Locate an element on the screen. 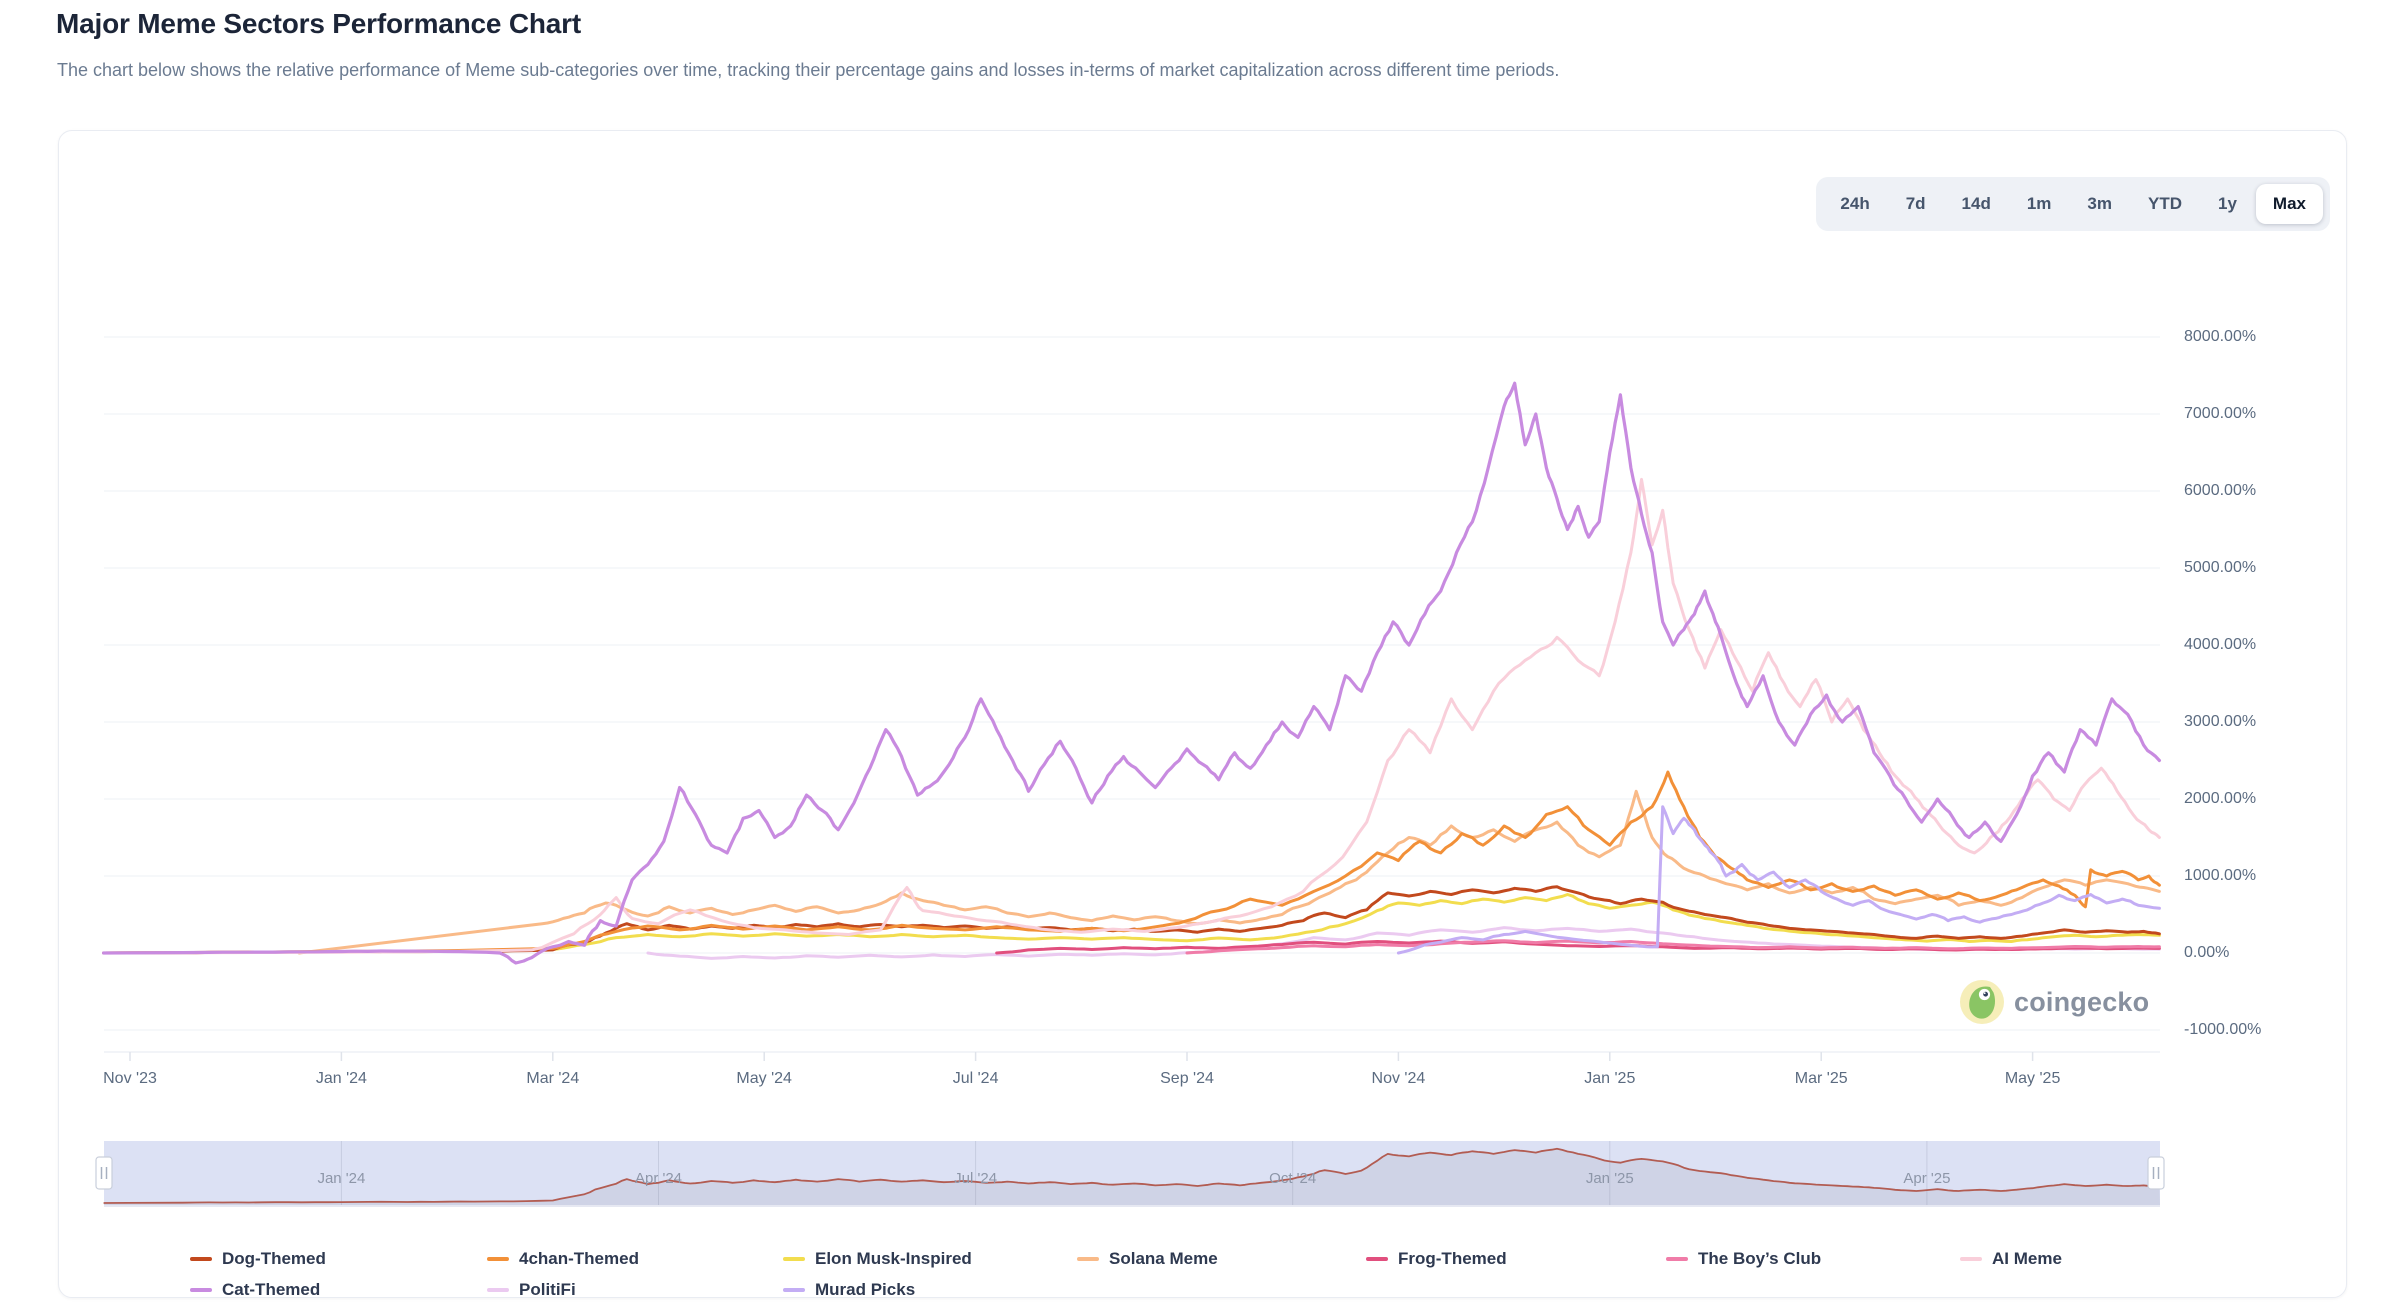  x-axis-label: Jan '24 is located at coordinates (341, 1078).